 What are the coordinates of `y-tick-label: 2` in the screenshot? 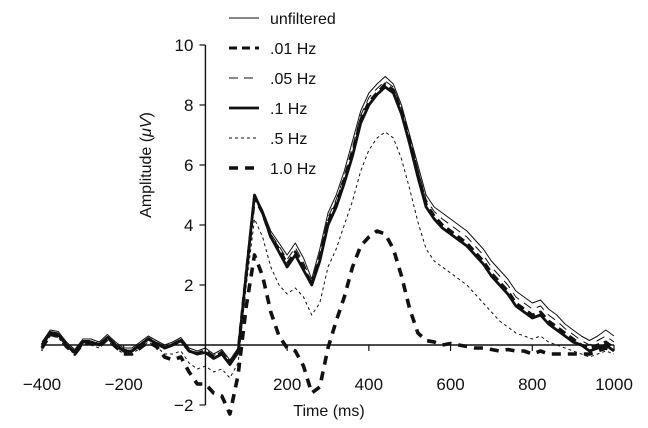 It's located at (188, 285).